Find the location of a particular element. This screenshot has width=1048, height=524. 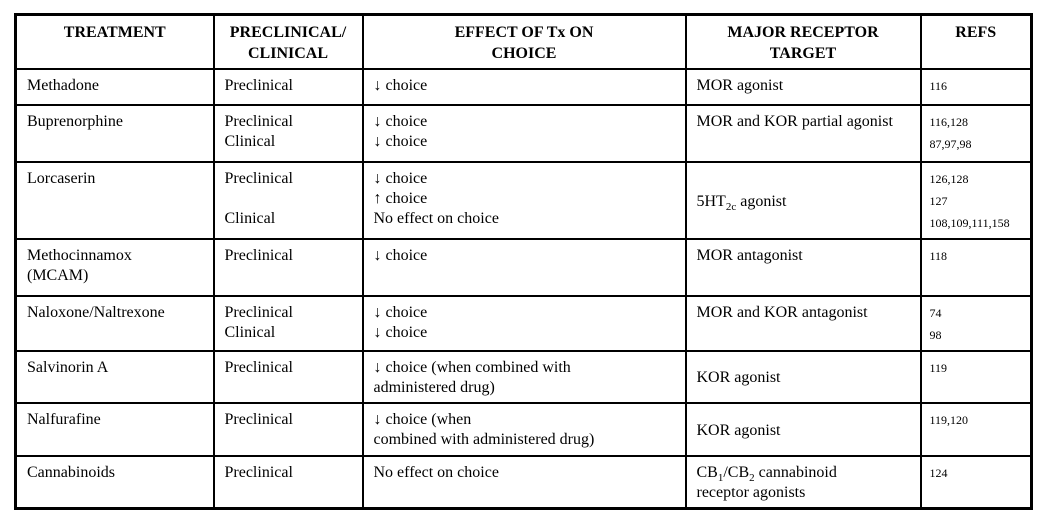

cell-target: CB1/CB2 cannabinoid receptor agonists is located at coordinates (803, 482).